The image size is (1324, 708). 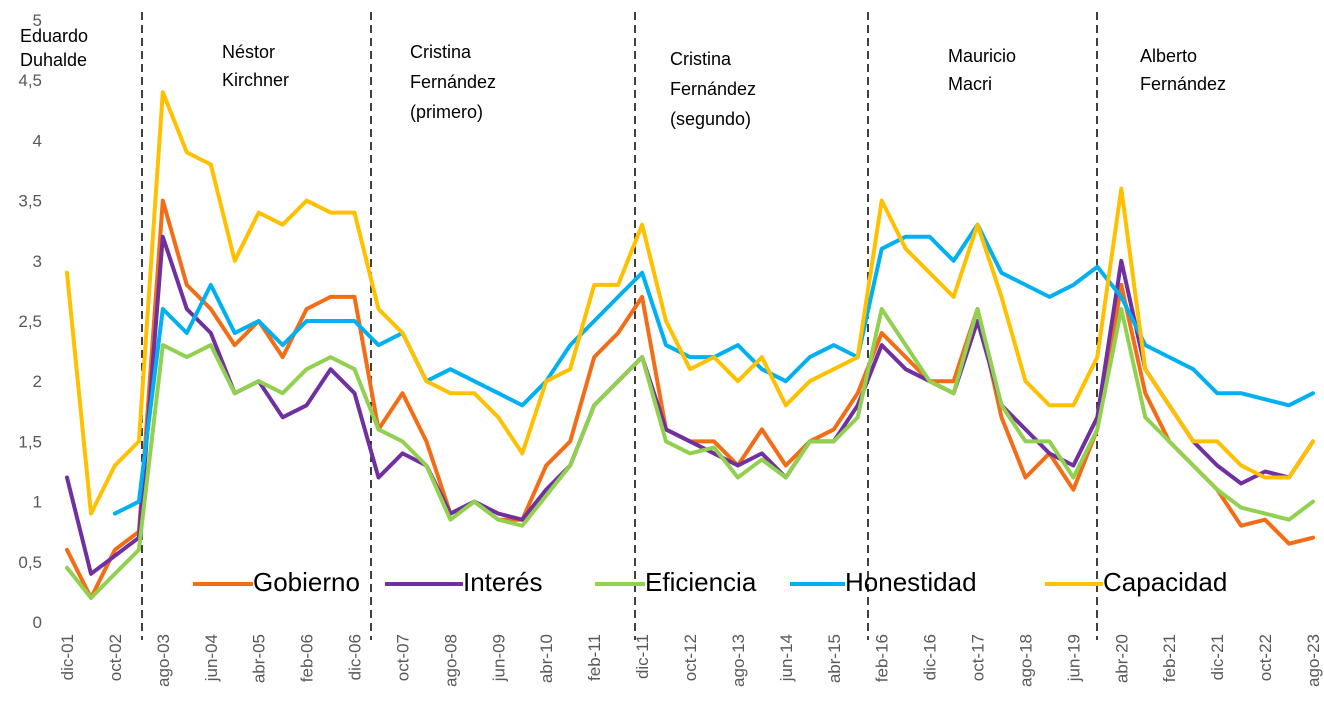 What do you see at coordinates (882, 658) in the screenshot?
I see `x-tick-label: feb-16` at bounding box center [882, 658].